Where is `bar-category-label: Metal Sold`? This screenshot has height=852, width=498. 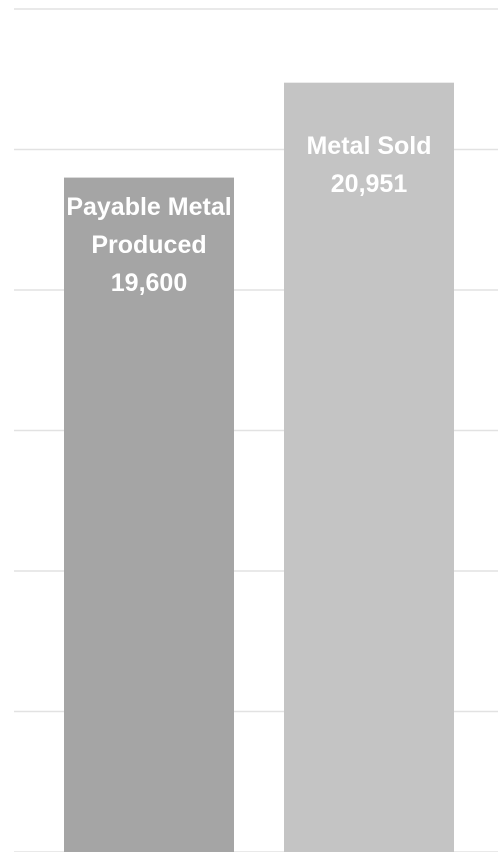 bar-category-label: Metal Sold is located at coordinates (369, 145).